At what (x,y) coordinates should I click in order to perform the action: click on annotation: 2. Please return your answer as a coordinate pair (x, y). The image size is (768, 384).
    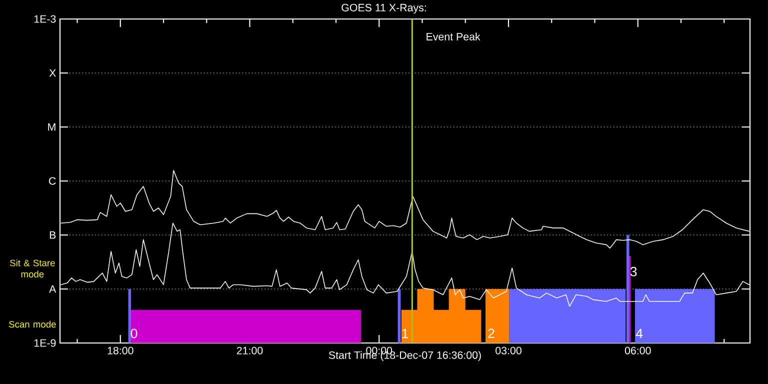
    Looking at the image, I should click on (491, 333).